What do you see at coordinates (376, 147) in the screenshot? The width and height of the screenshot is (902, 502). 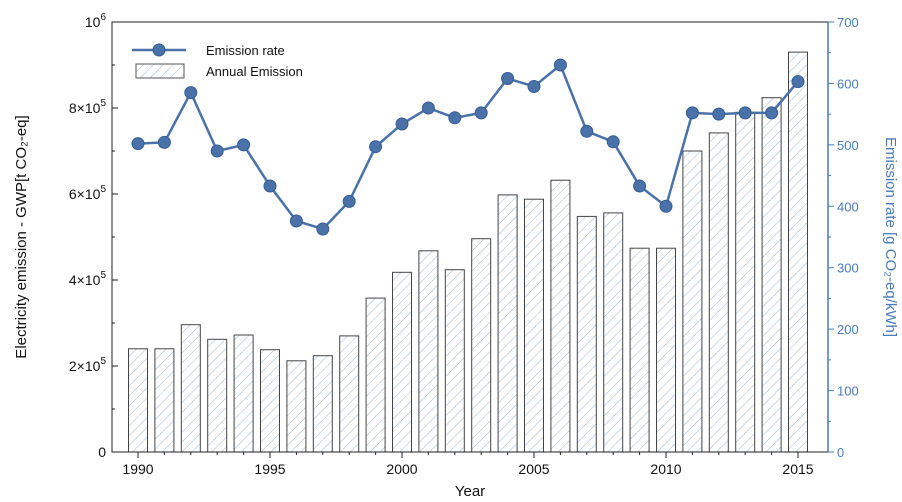 I see `rate-point-1999` at bounding box center [376, 147].